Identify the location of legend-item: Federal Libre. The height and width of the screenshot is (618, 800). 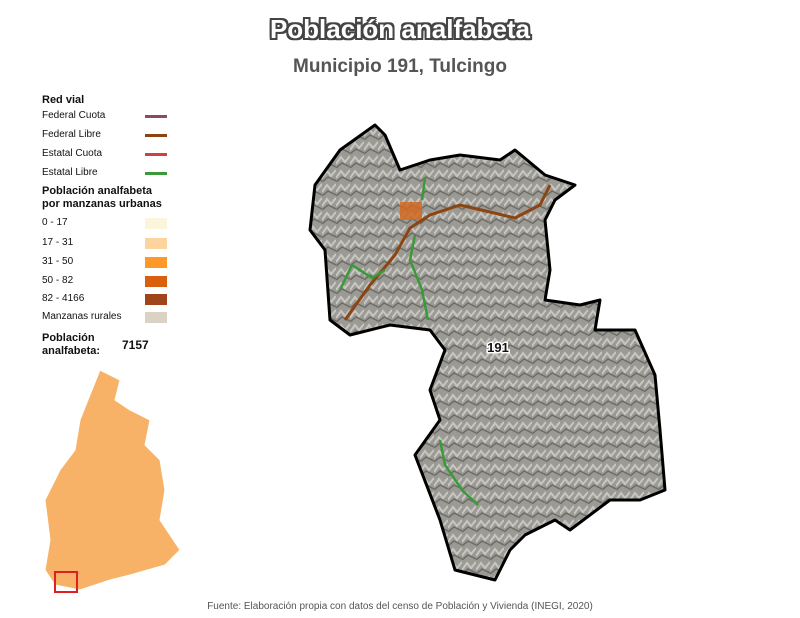
(71, 134).